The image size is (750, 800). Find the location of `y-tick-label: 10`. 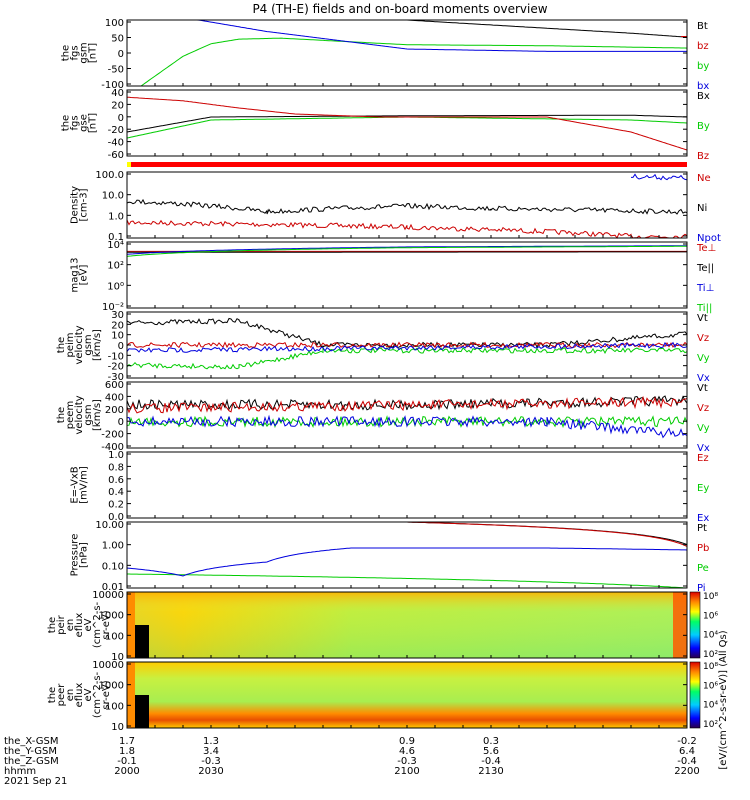

y-tick-label: 10 is located at coordinates (117, 727).